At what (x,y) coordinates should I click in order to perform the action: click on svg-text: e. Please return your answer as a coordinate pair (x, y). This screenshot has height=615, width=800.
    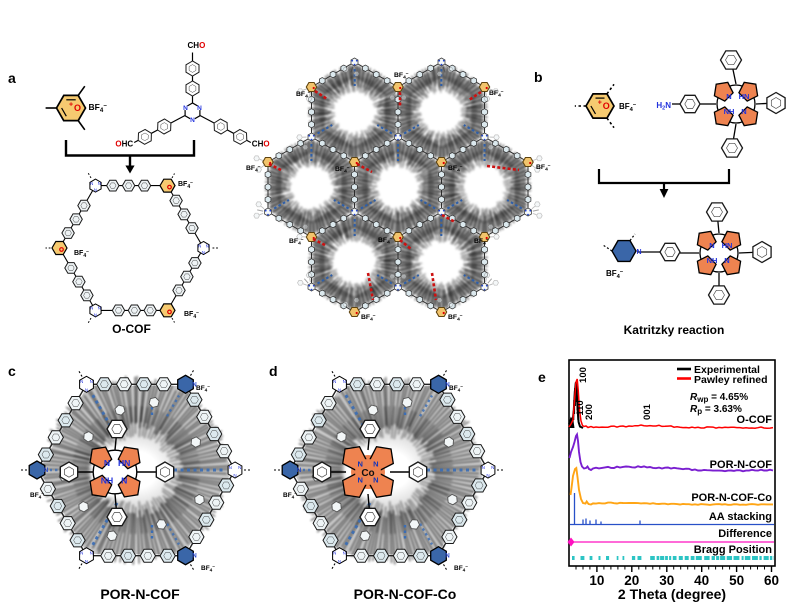
    Looking at the image, I should click on (542, 377).